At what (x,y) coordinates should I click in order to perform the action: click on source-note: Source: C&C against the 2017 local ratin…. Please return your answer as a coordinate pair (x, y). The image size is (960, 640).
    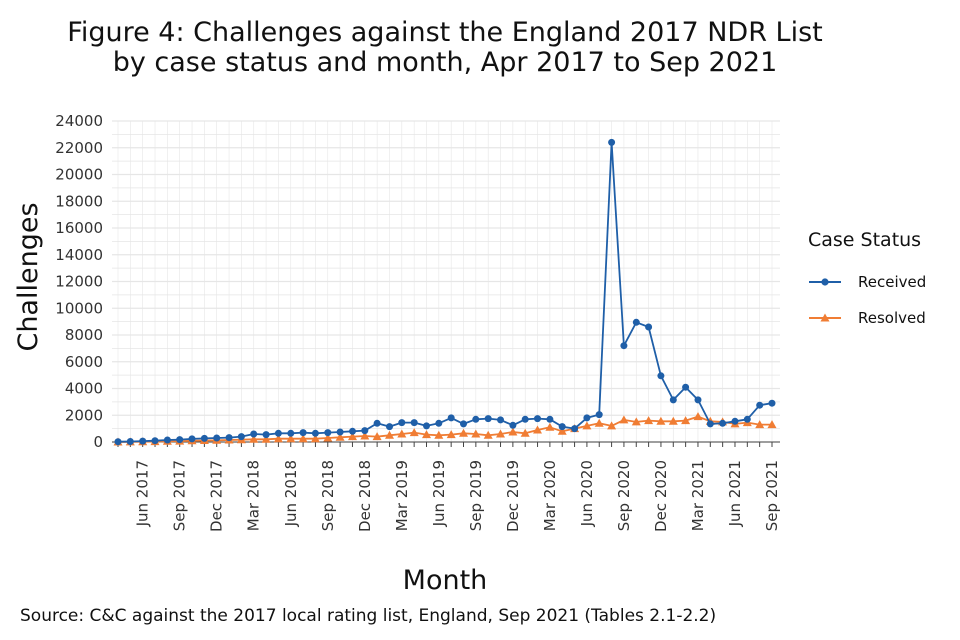
    Looking at the image, I should click on (368, 616).